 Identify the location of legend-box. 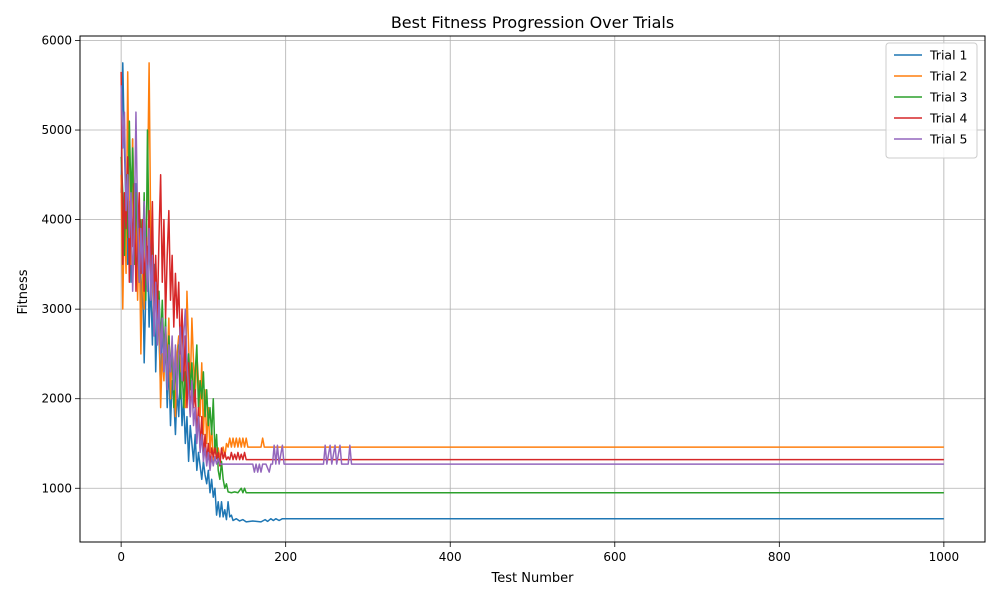
(931, 100).